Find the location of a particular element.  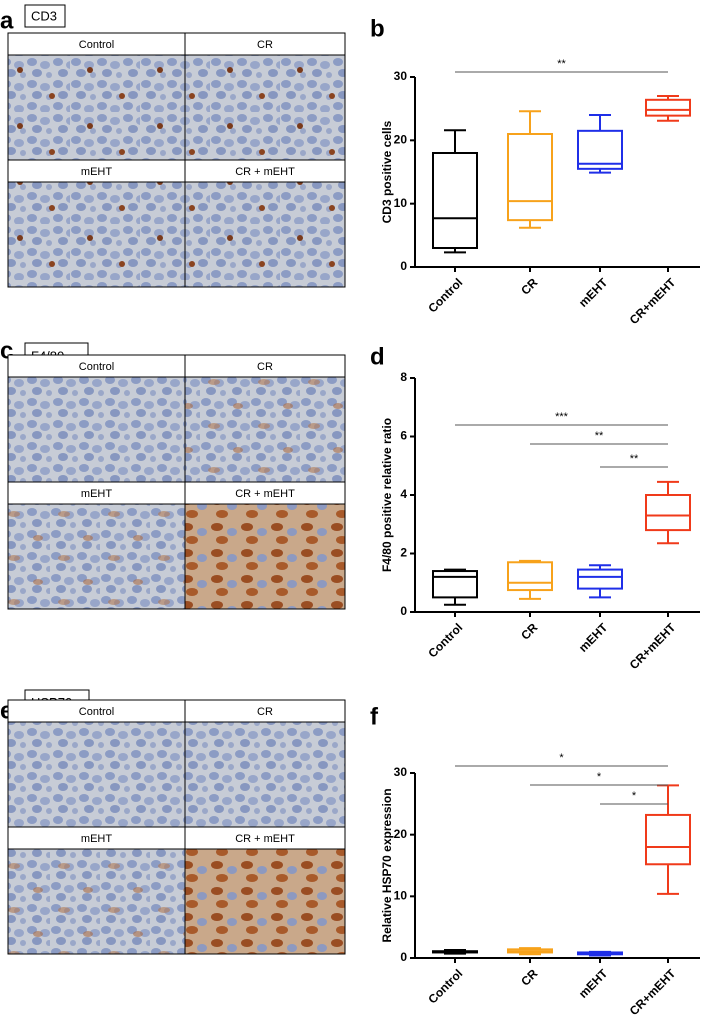

panel-letter: d is located at coordinates (377, 356).